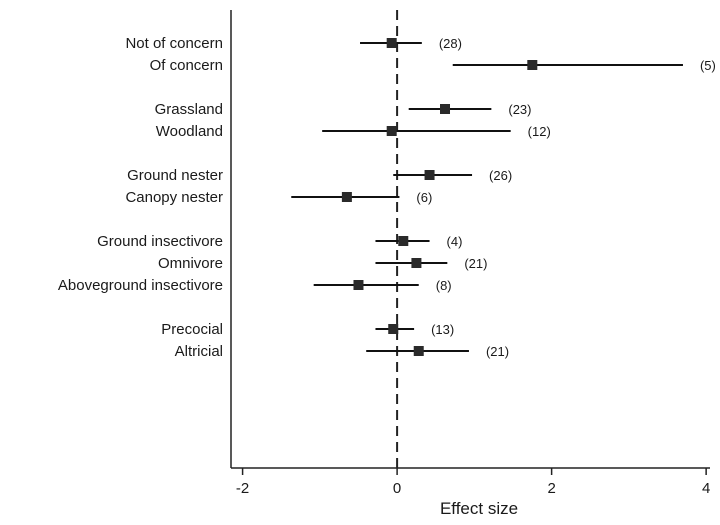 This screenshot has height=525, width=720. I want to click on forest-row: Canopy nester (6), so click(278, 197).